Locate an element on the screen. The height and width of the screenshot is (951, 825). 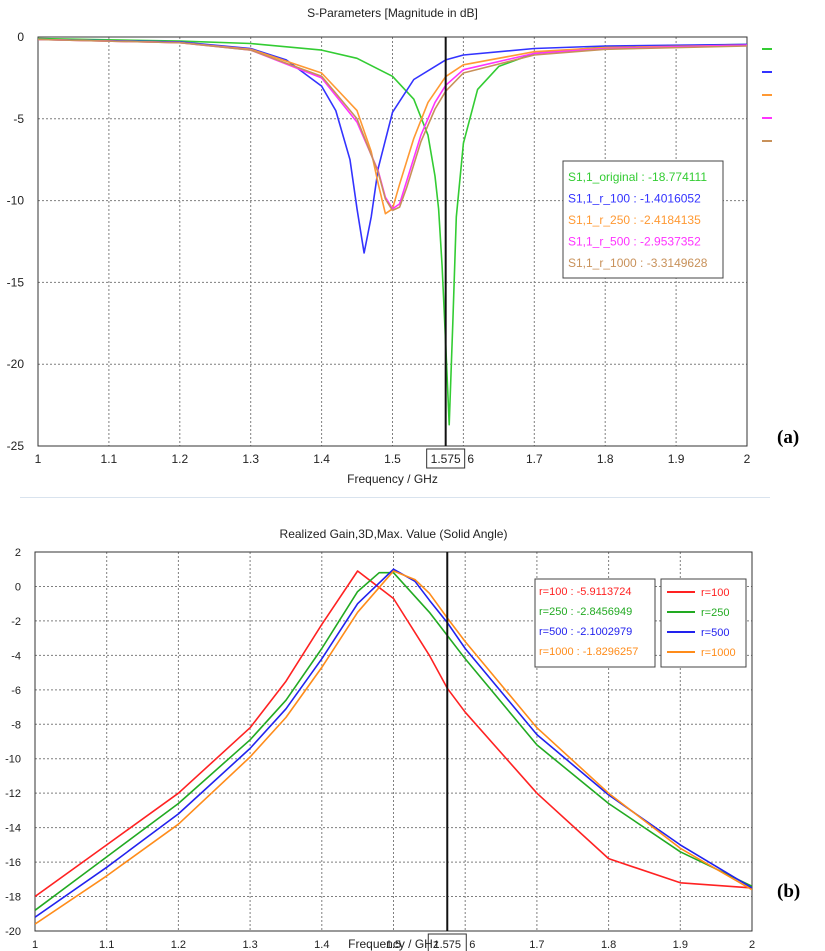
y-tick-label: -8 is located at coordinates (16, 725).